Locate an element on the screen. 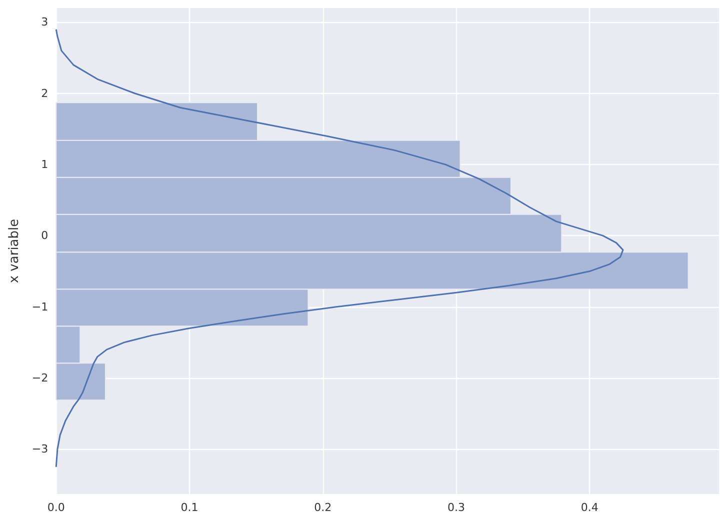 This screenshot has width=726, height=523. x-tick-label: 0.2 is located at coordinates (323, 507).